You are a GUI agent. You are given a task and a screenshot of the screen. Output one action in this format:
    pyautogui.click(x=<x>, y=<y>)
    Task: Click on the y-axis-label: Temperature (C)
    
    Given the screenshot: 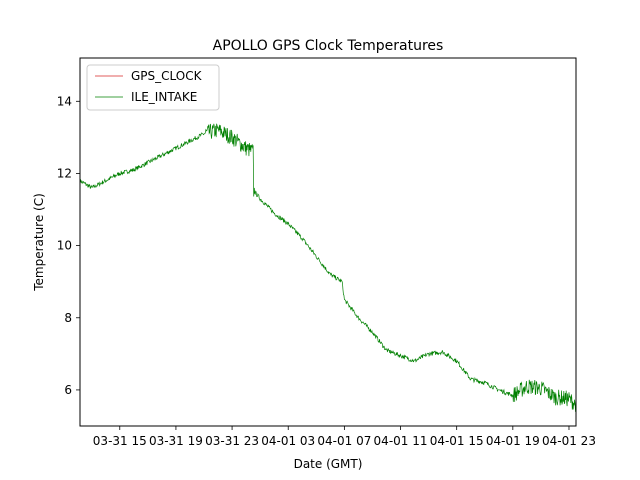 What is the action you would take?
    pyautogui.click(x=39, y=242)
    